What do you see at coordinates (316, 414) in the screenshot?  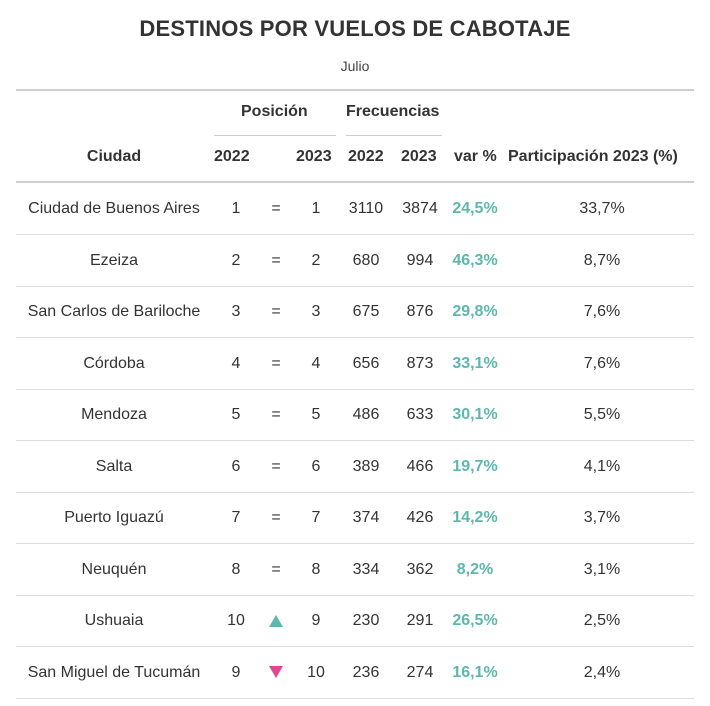 I see `position-2023-cell: 5` at bounding box center [316, 414].